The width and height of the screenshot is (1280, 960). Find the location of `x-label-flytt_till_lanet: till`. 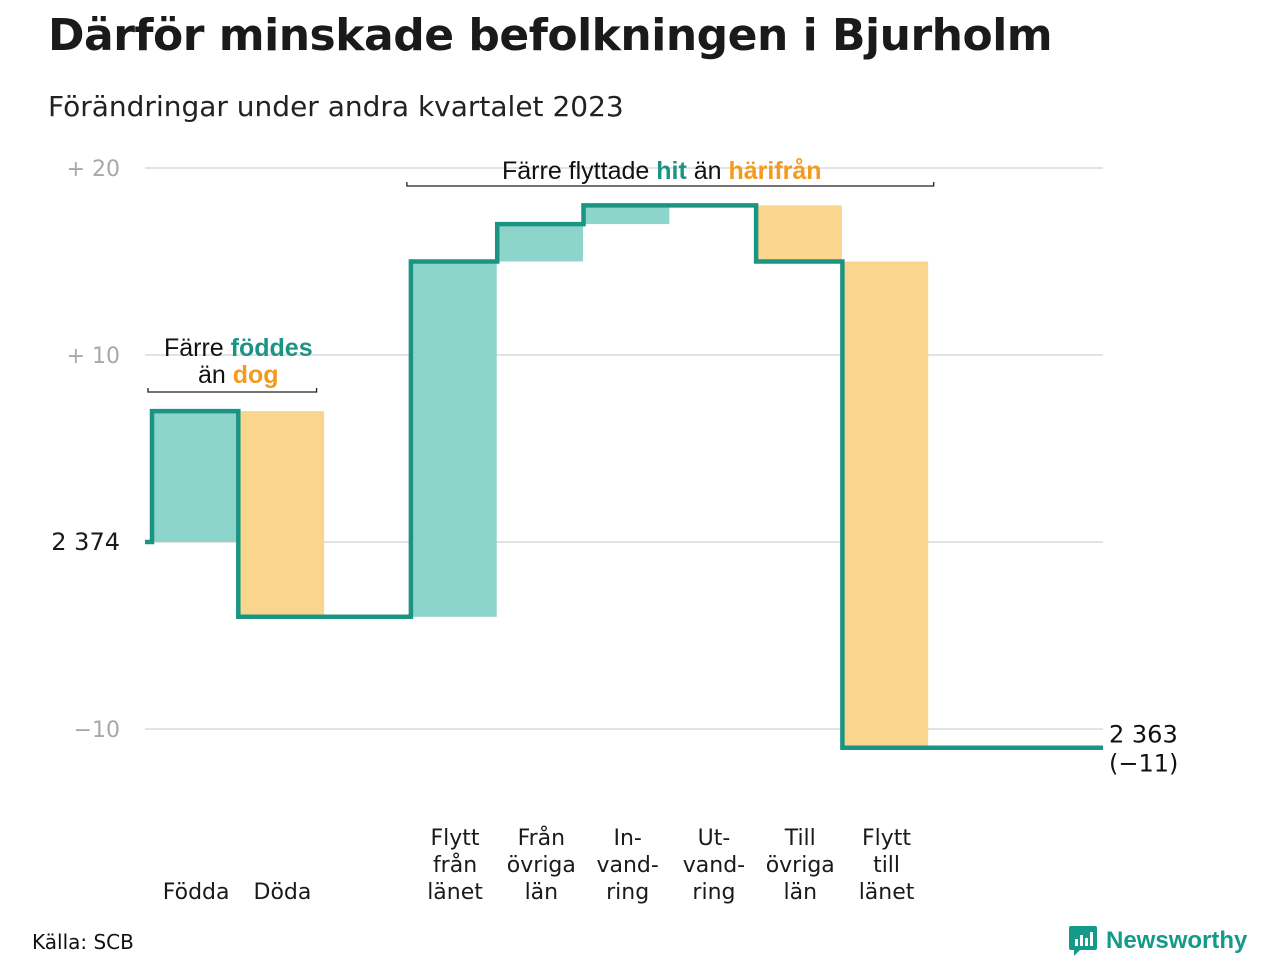

x-label-flytt_till_lanet: till is located at coordinates (886, 865).